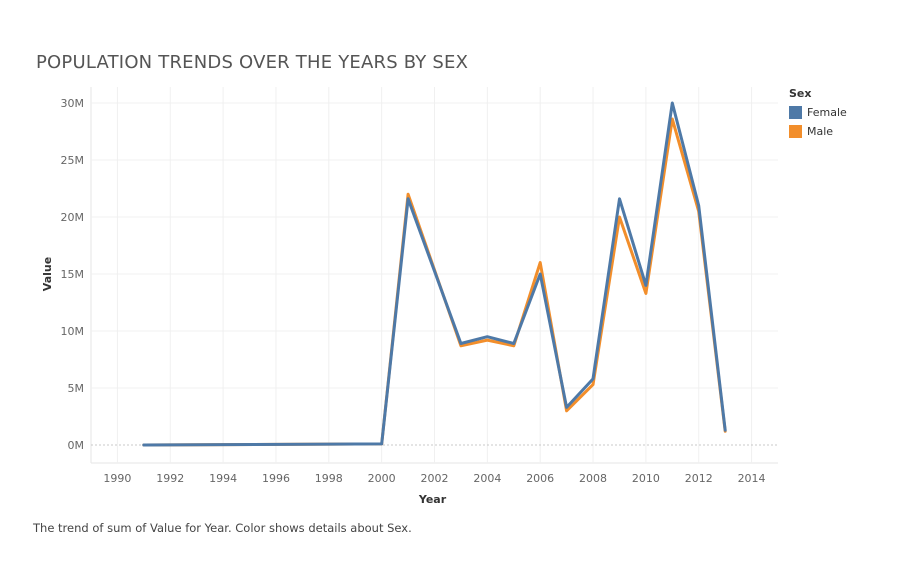 This screenshot has width=915, height=565. Describe the element at coordinates (795, 131) in the screenshot. I see `male-swatch` at that location.